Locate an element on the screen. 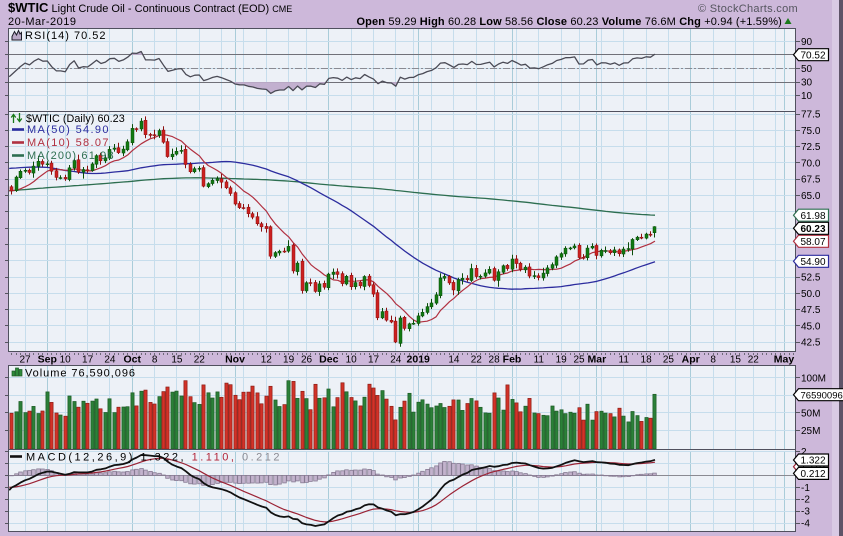 This screenshot has width=843, height=536. svg-text: Volume 76,590,096 is located at coordinates (80, 374).